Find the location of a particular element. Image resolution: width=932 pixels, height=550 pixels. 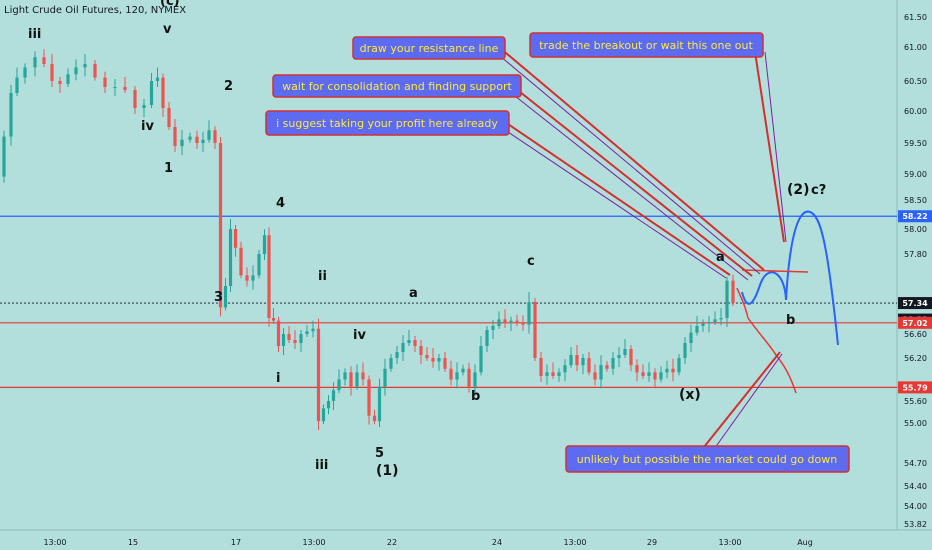

callout-pointer-consolidation-shadow is located at coordinates (631, 188).